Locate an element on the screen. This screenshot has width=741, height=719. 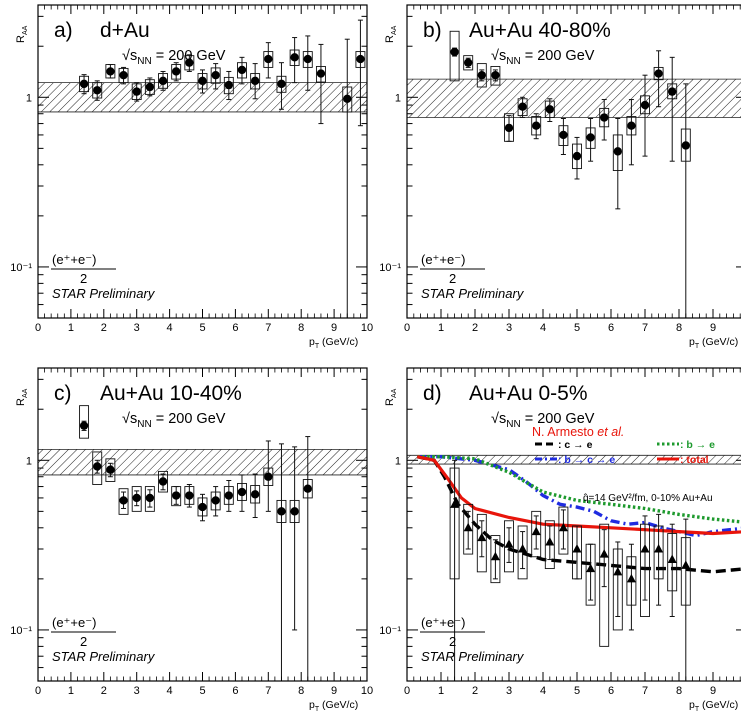
panel-label: c) is located at coordinates (63, 393).